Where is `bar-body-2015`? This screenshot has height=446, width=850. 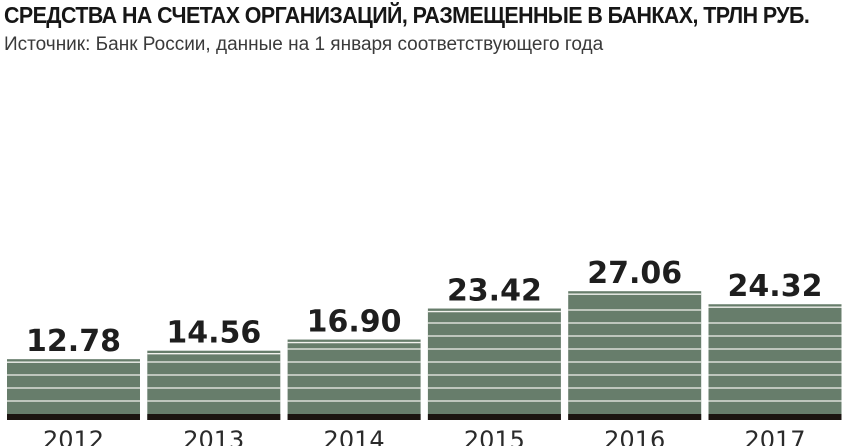
bar-body-2015 is located at coordinates (494, 364).